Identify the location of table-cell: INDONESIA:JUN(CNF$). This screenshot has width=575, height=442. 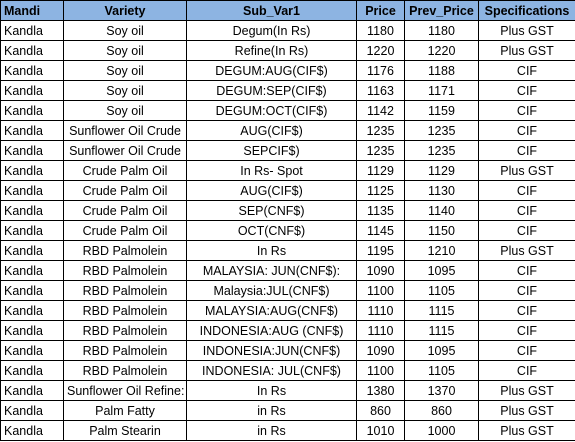
(271, 350).